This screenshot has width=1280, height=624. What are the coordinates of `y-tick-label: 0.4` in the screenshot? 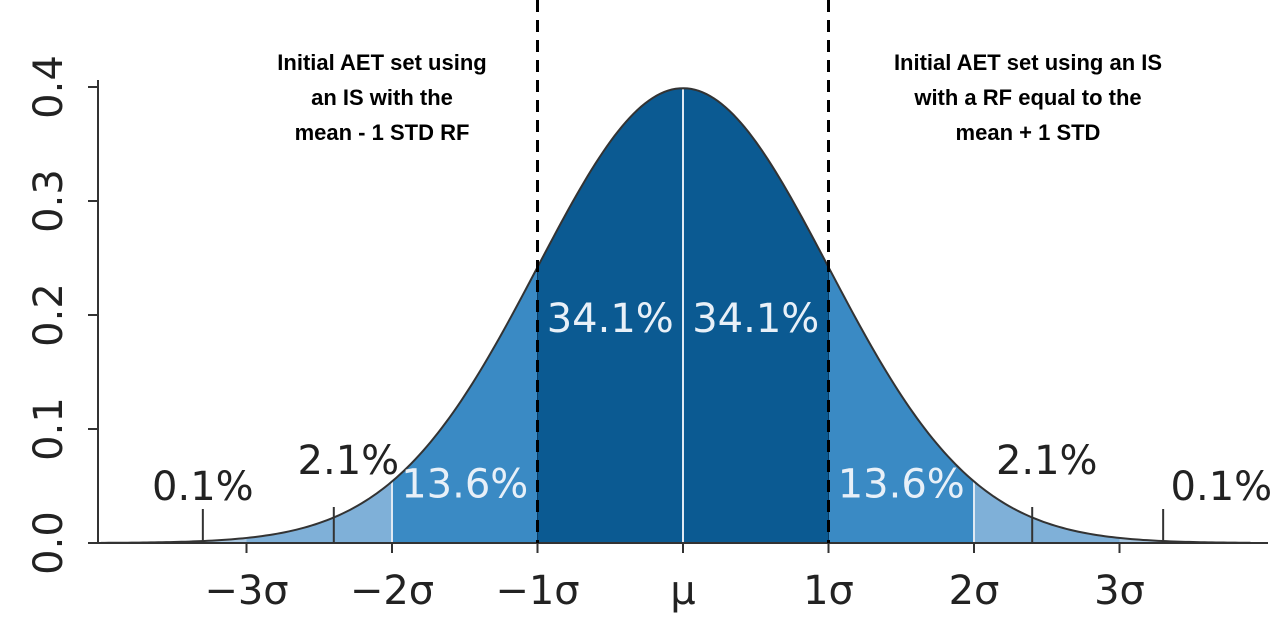 It's located at (49, 87).